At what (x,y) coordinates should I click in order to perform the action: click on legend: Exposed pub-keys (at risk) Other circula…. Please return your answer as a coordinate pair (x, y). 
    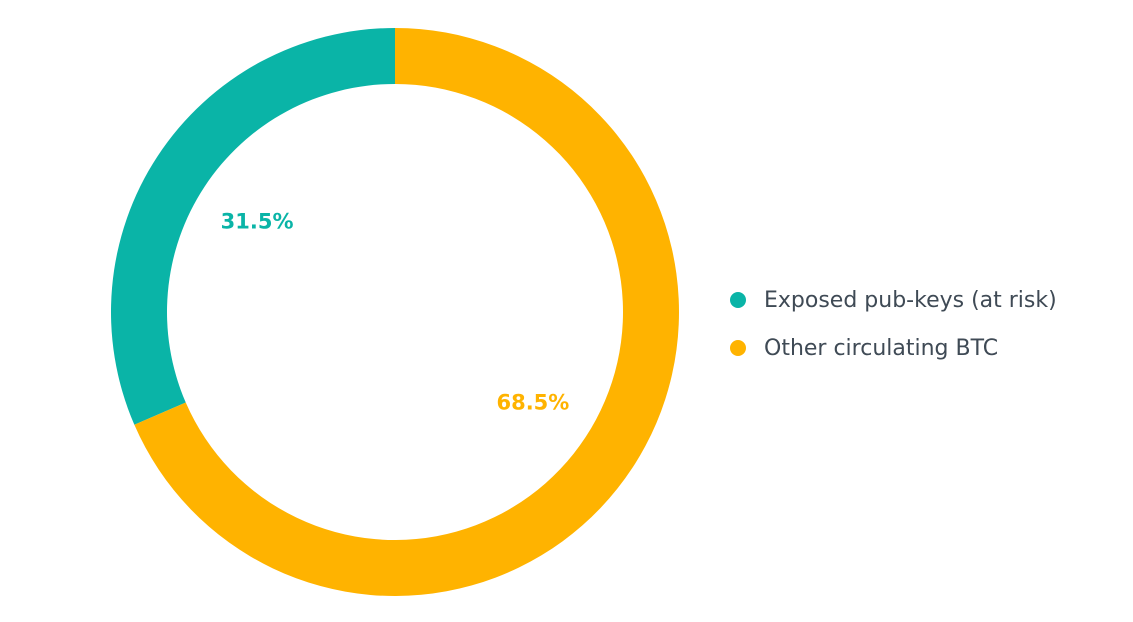
    Looking at the image, I should click on (893, 324).